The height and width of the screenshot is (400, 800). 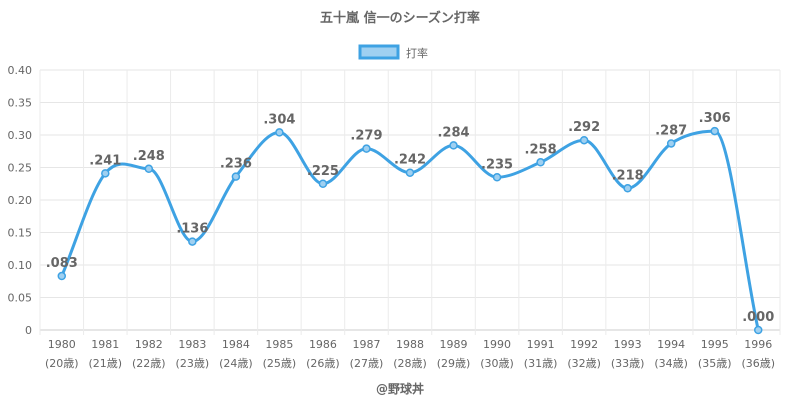 What do you see at coordinates (628, 363) in the screenshot?
I see `x-tick-sublabel: (33歳)` at bounding box center [628, 363].